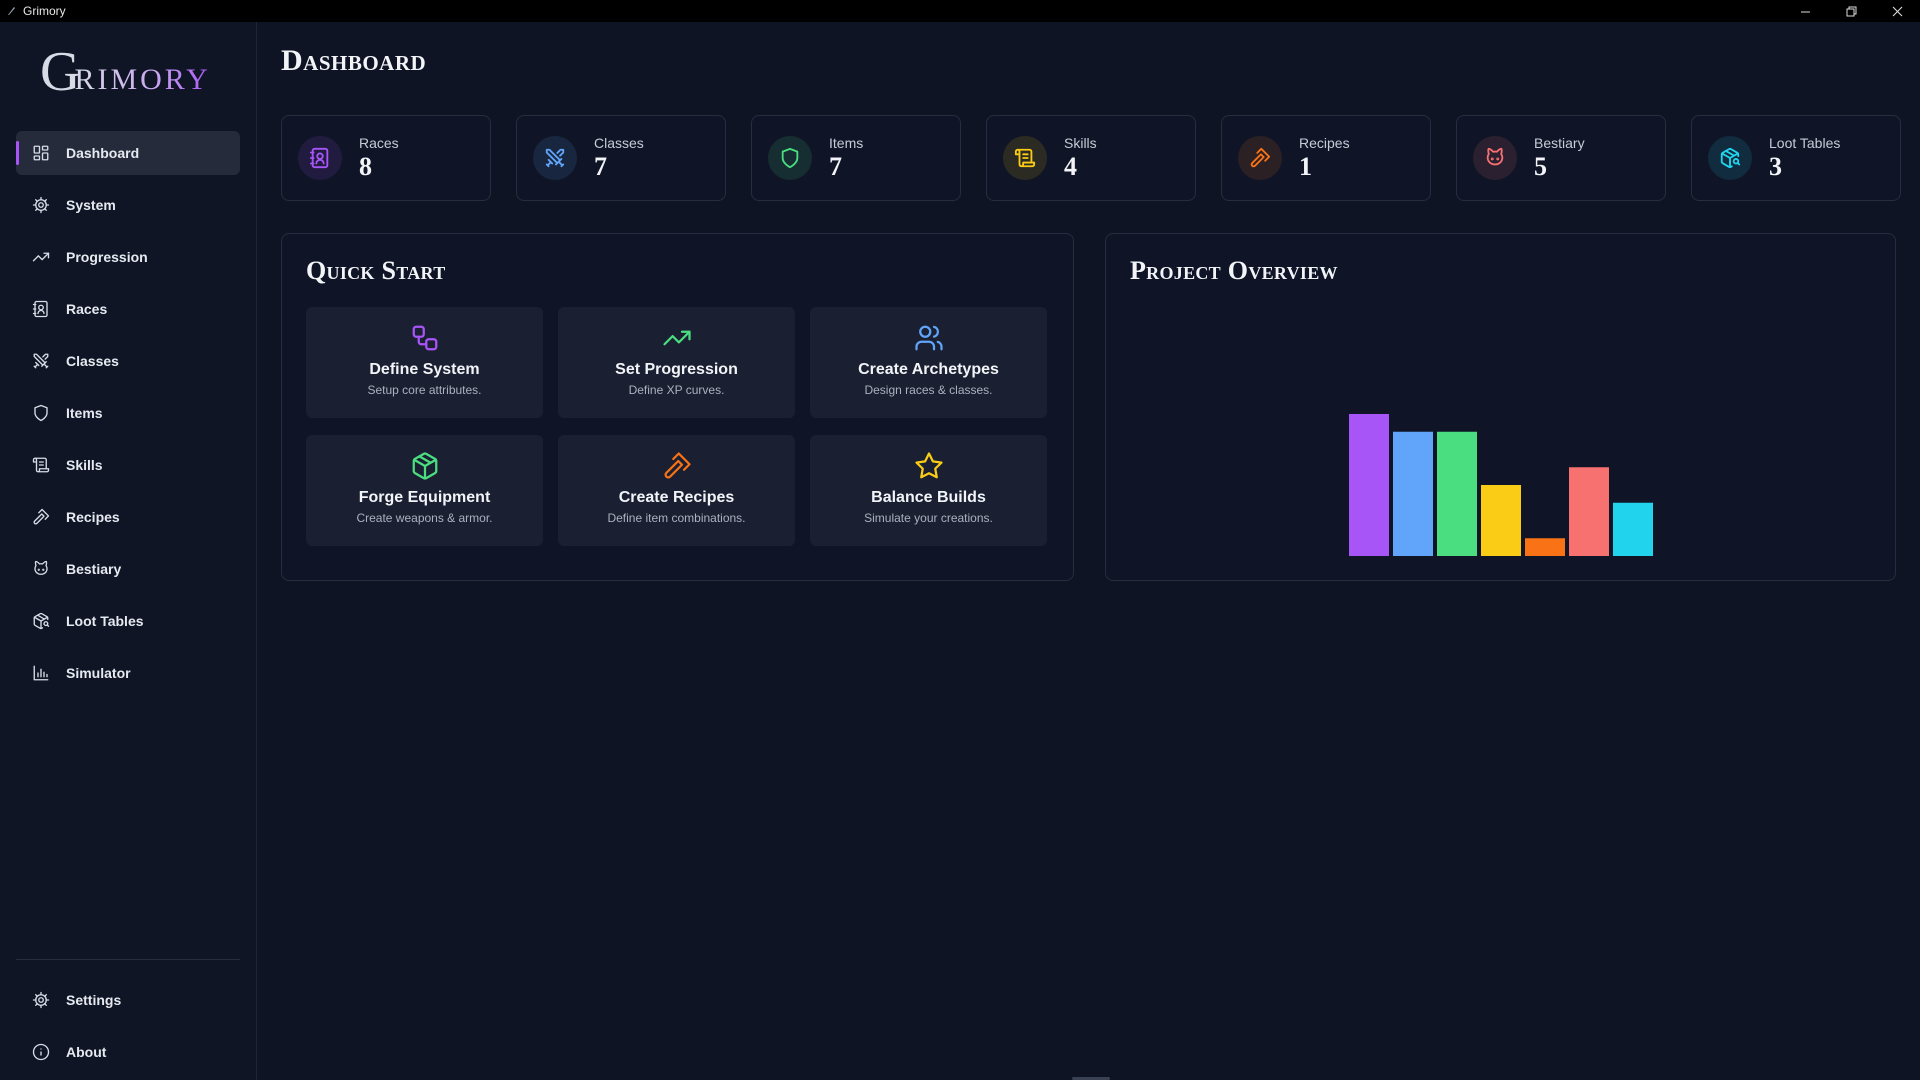 The height and width of the screenshot is (1080, 1920). What do you see at coordinates (929, 466) in the screenshot?
I see `star-icon` at bounding box center [929, 466].